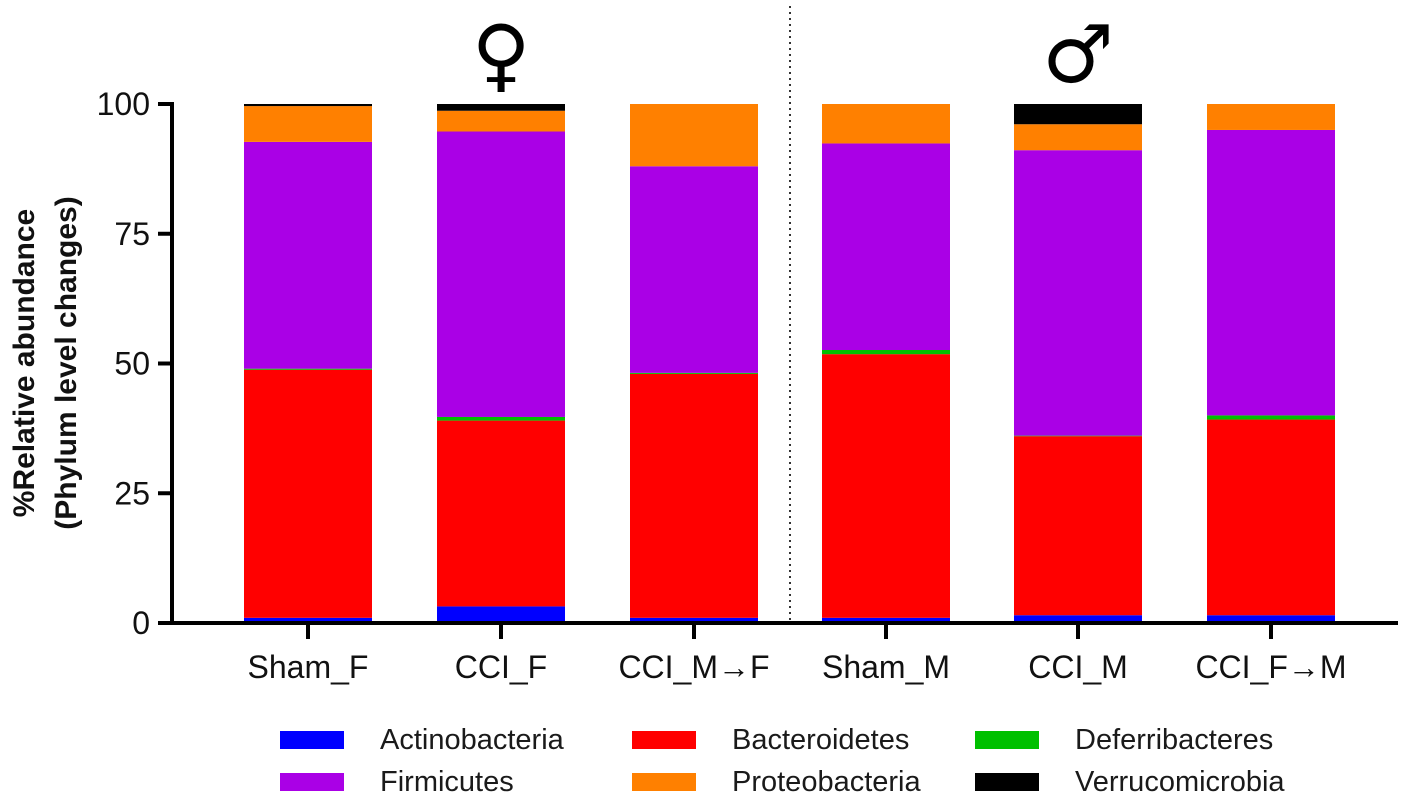 The width and height of the screenshot is (1406, 806). I want to click on legend-item-actinobacteria: Actinobacteria, so click(422, 740).